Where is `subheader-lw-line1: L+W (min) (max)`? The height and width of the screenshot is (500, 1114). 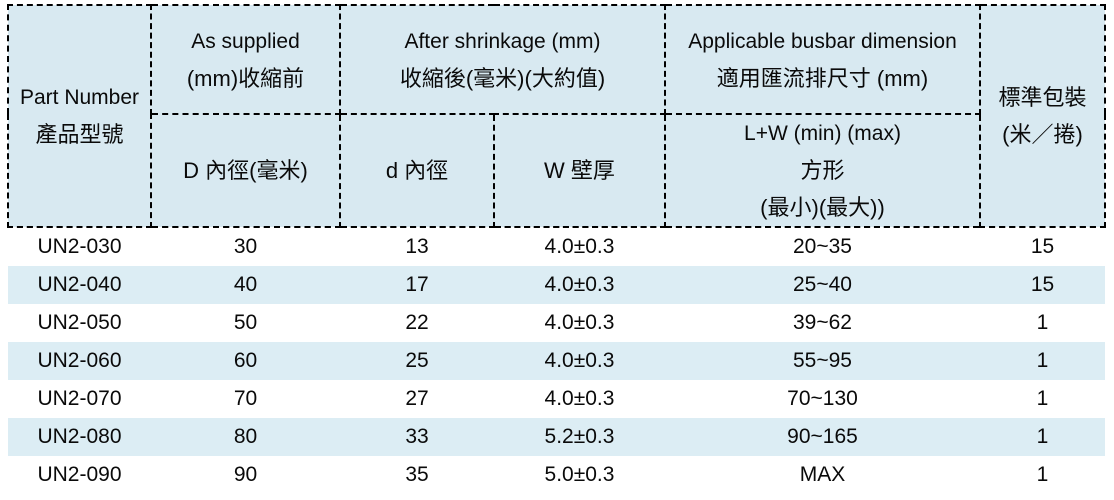
subheader-lw-line1: L+W (min) (max) is located at coordinates (822, 133).